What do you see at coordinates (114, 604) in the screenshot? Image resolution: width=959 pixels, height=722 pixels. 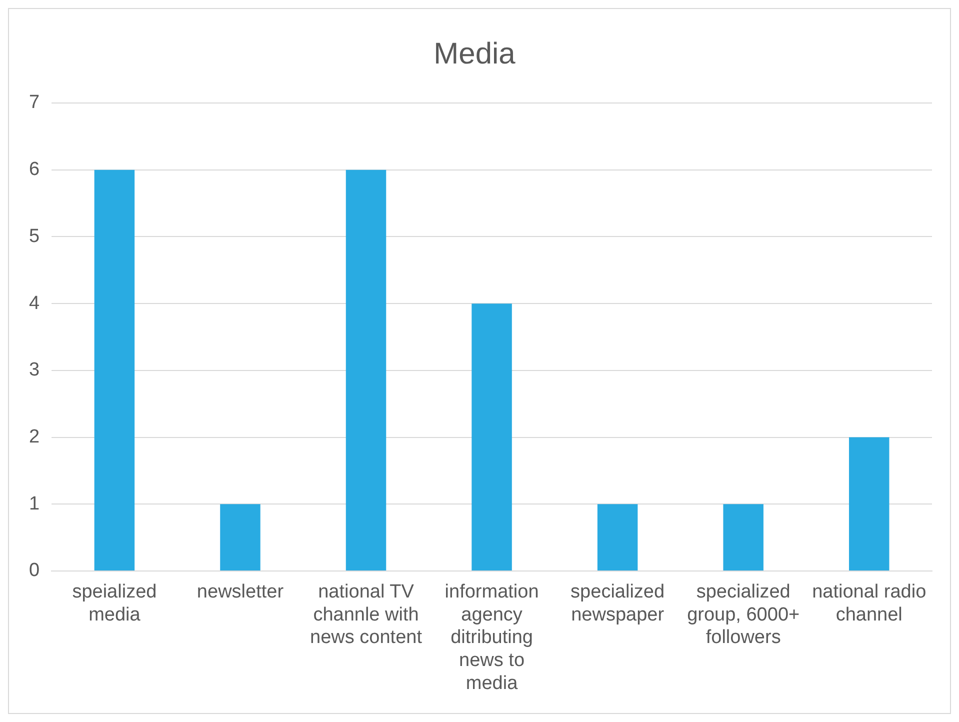 I see `x-tick-label: speialized media` at bounding box center [114, 604].